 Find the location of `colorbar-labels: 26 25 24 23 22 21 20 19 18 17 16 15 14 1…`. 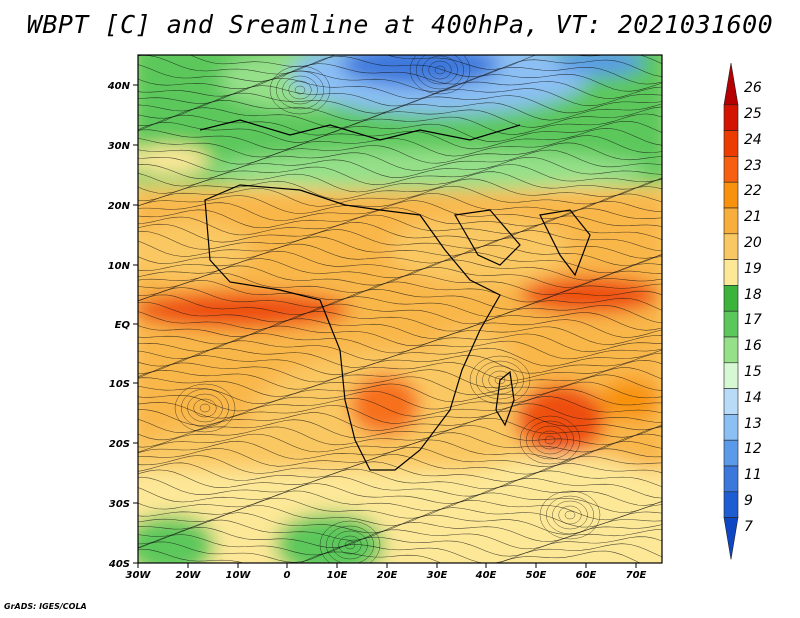

colorbar-labels: 26 25 24 23 22 21 20 19 18 17 16 15 14 1… is located at coordinates (753, 307).